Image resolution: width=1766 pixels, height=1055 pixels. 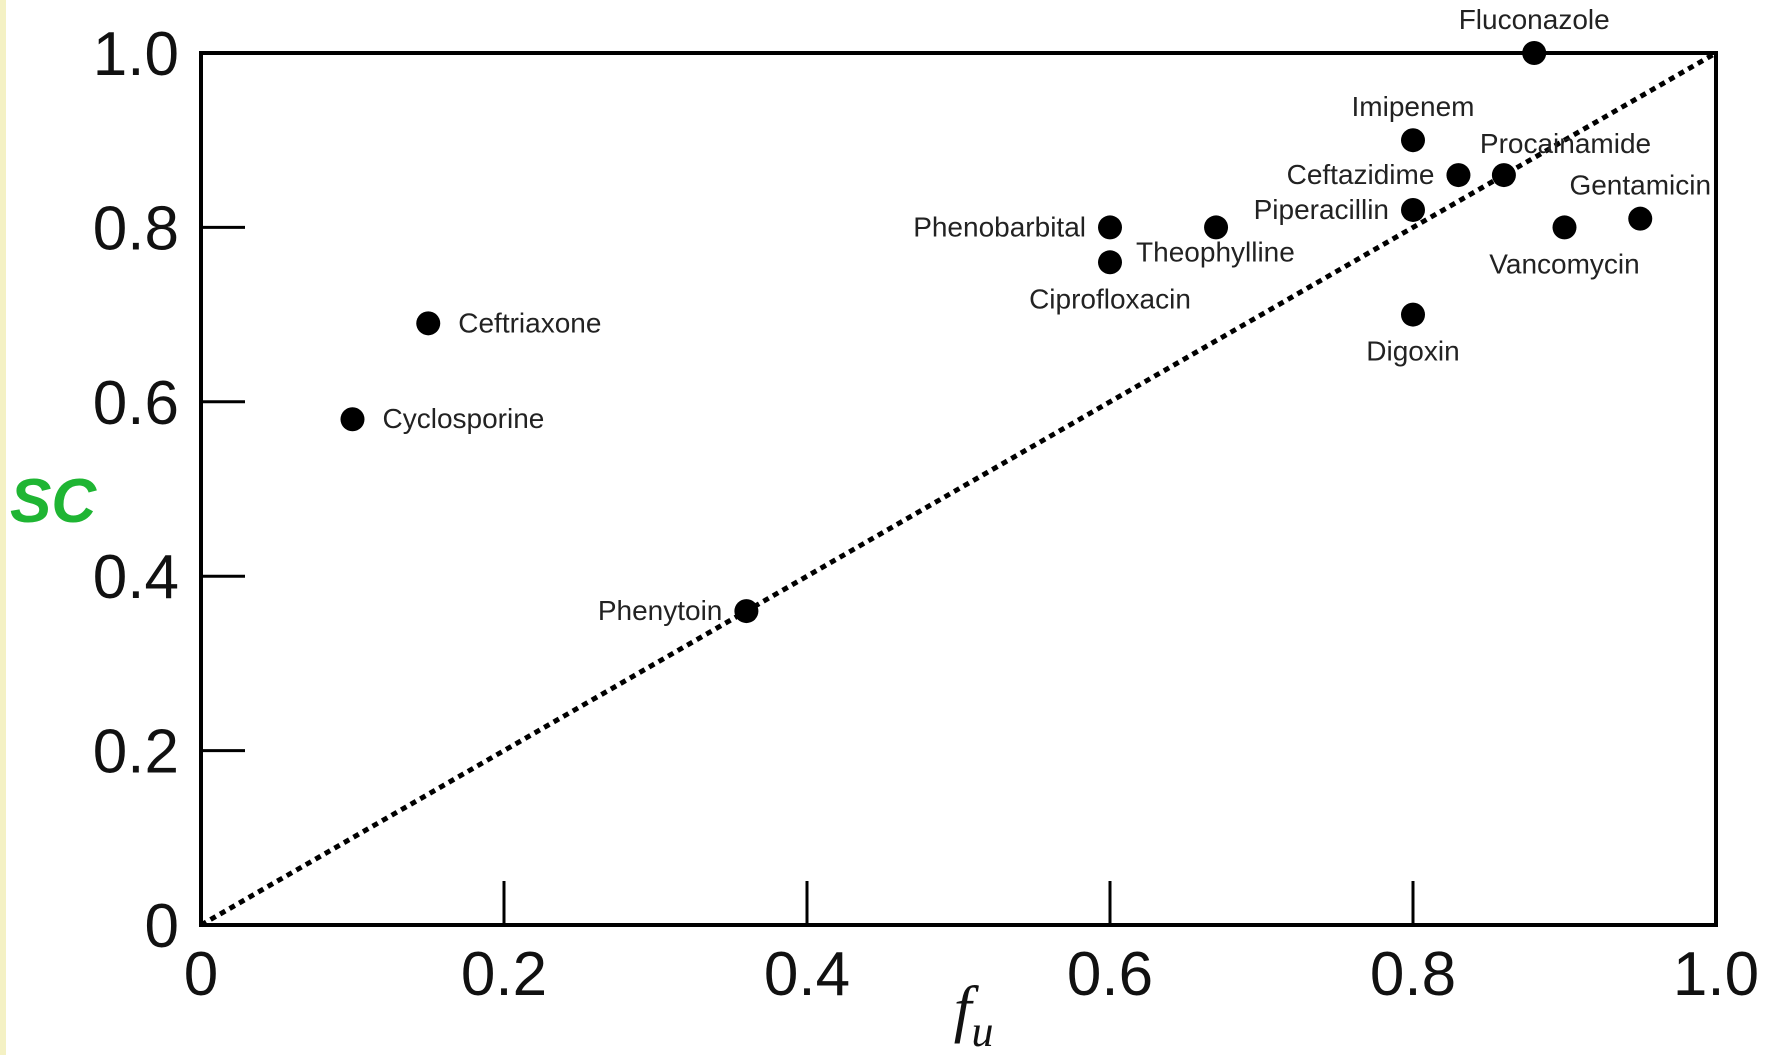 I want to click on point-label-fluconazole: Fluconazole, so click(x=1534, y=19).